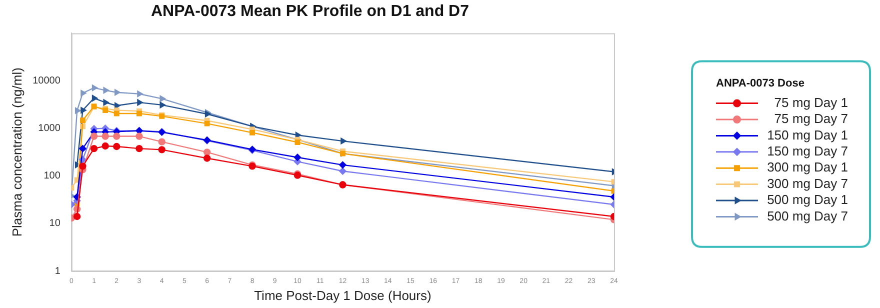 This screenshot has height=308, width=880. Describe the element at coordinates (807, 167) in the screenshot. I see `legend-label: 300 mg Day 1` at that location.